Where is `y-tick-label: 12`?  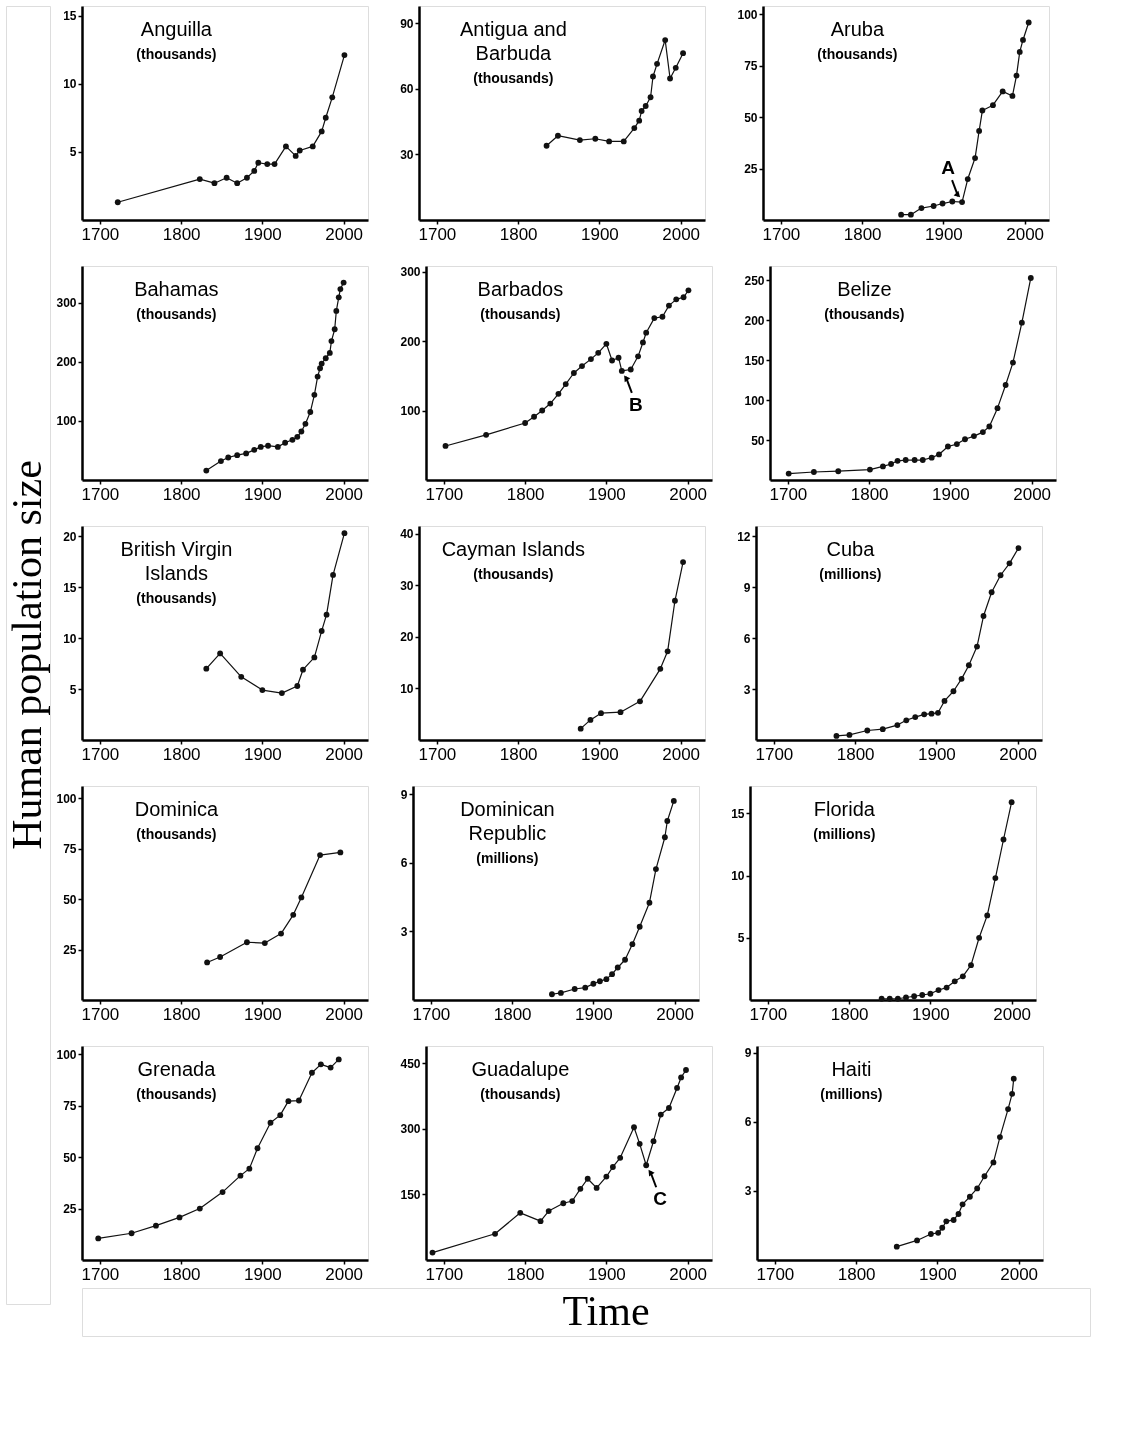 y-tick-label: 12 is located at coordinates (744, 536).